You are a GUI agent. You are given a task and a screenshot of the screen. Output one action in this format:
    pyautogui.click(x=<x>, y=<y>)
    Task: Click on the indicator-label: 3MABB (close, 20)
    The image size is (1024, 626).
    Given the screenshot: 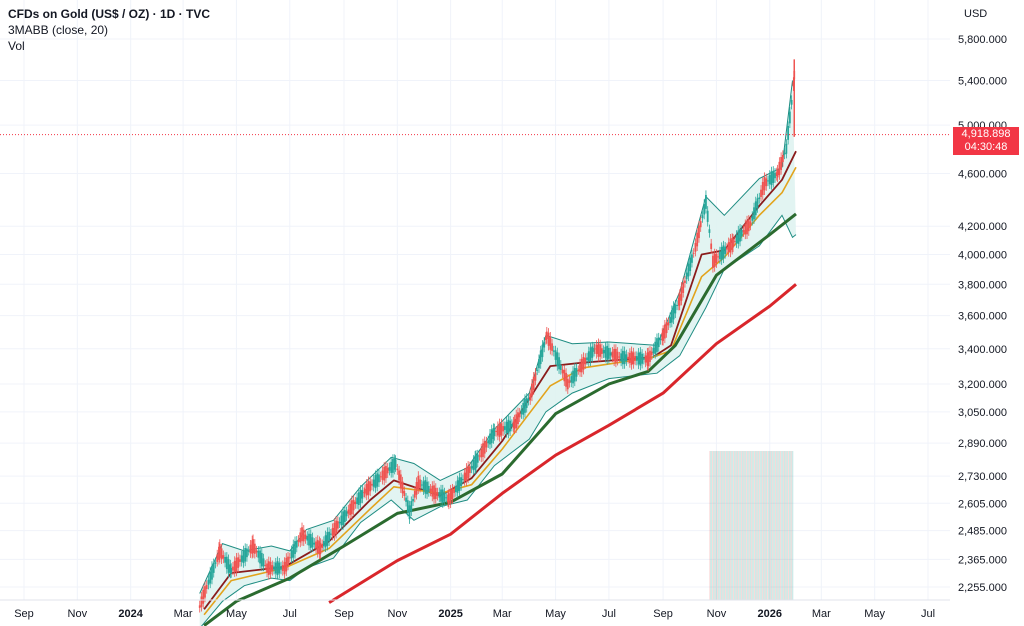 What is the action you would take?
    pyautogui.click(x=58, y=30)
    